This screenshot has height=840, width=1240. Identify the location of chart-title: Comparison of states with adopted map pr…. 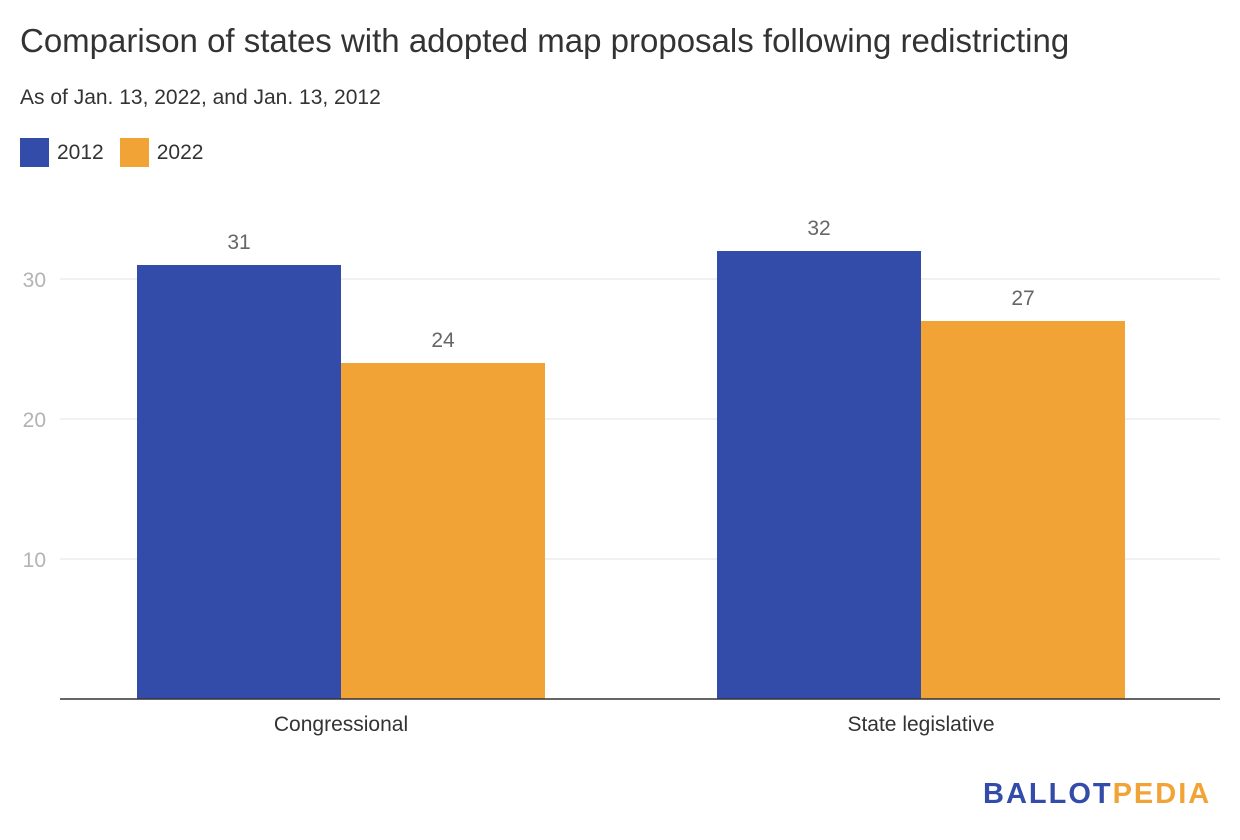
(545, 40).